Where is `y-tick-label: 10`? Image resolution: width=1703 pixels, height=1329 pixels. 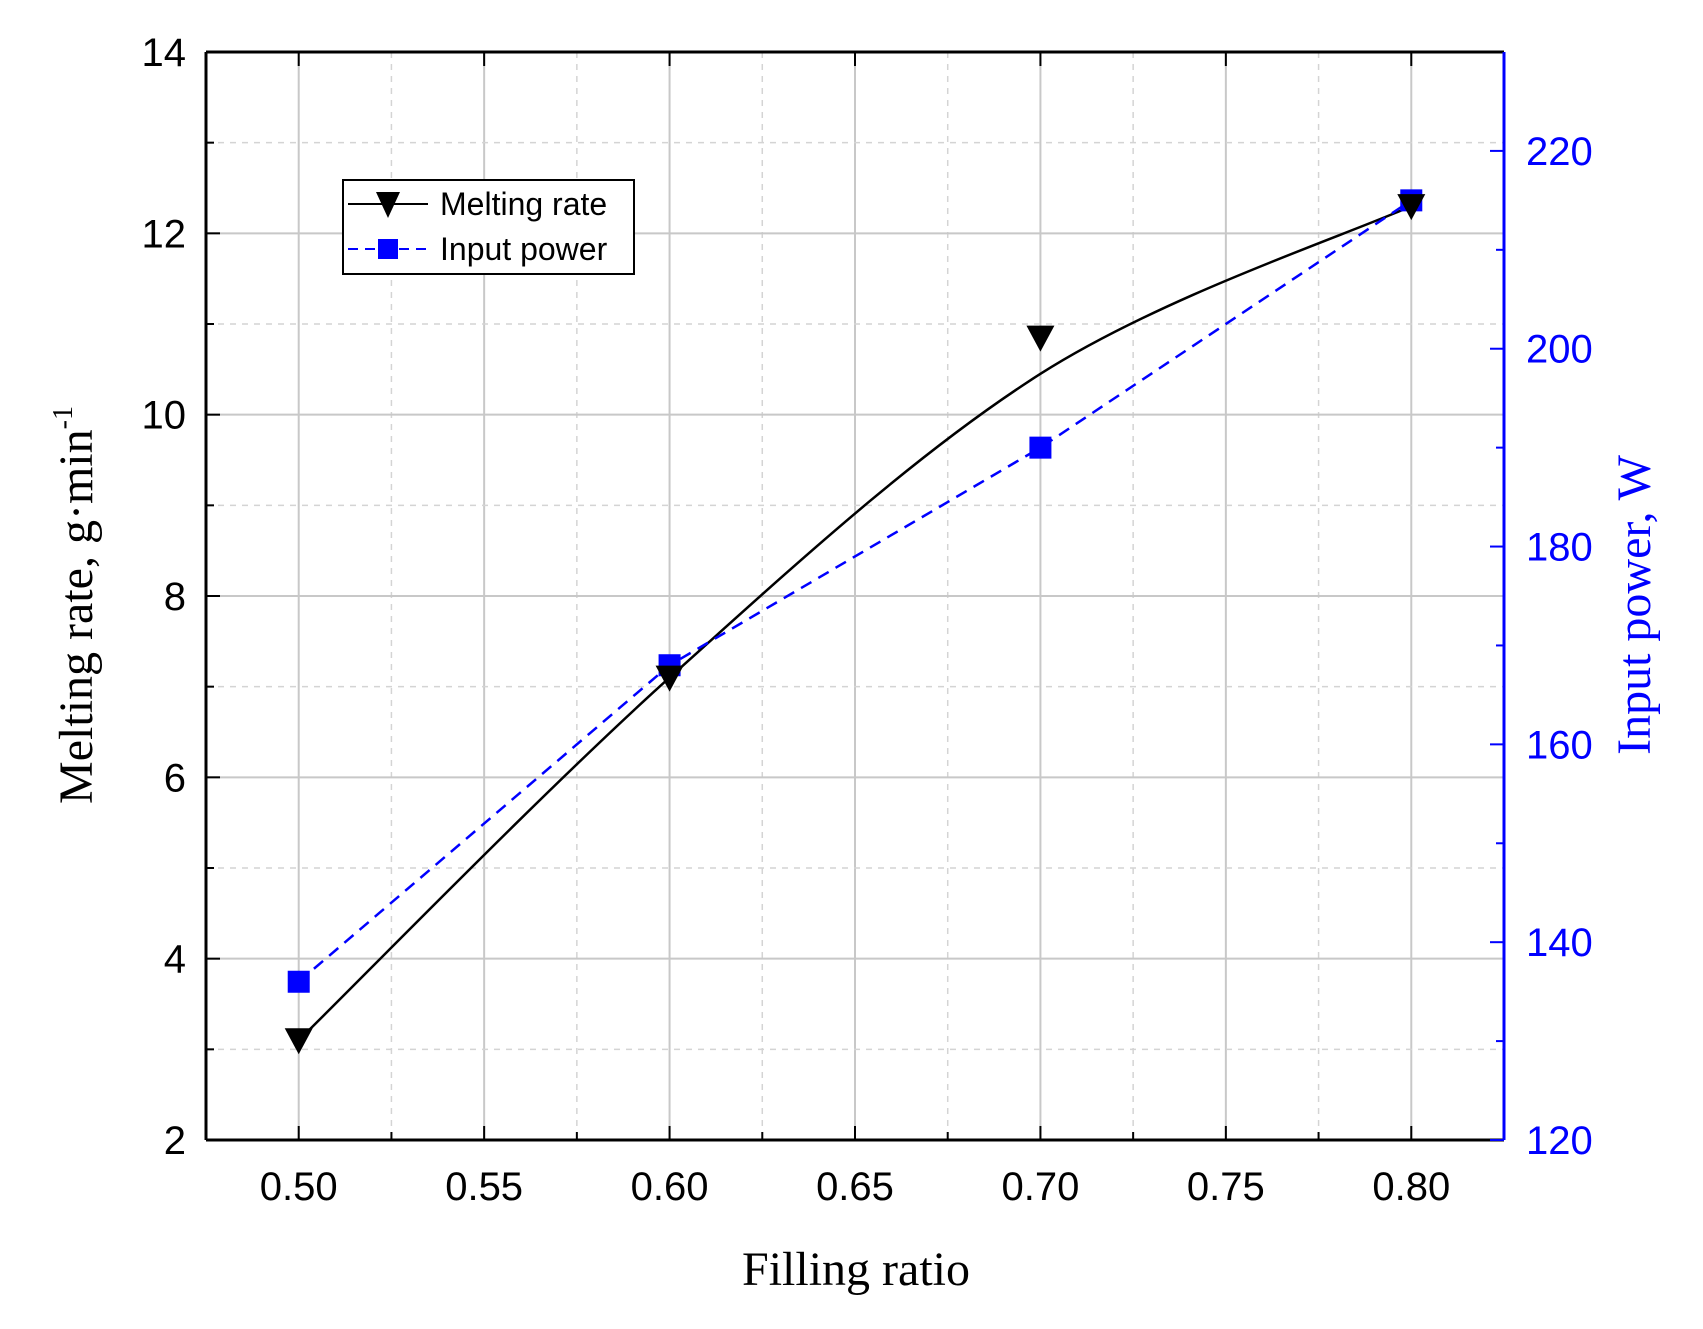
y-tick-label: 10 is located at coordinates (164, 416).